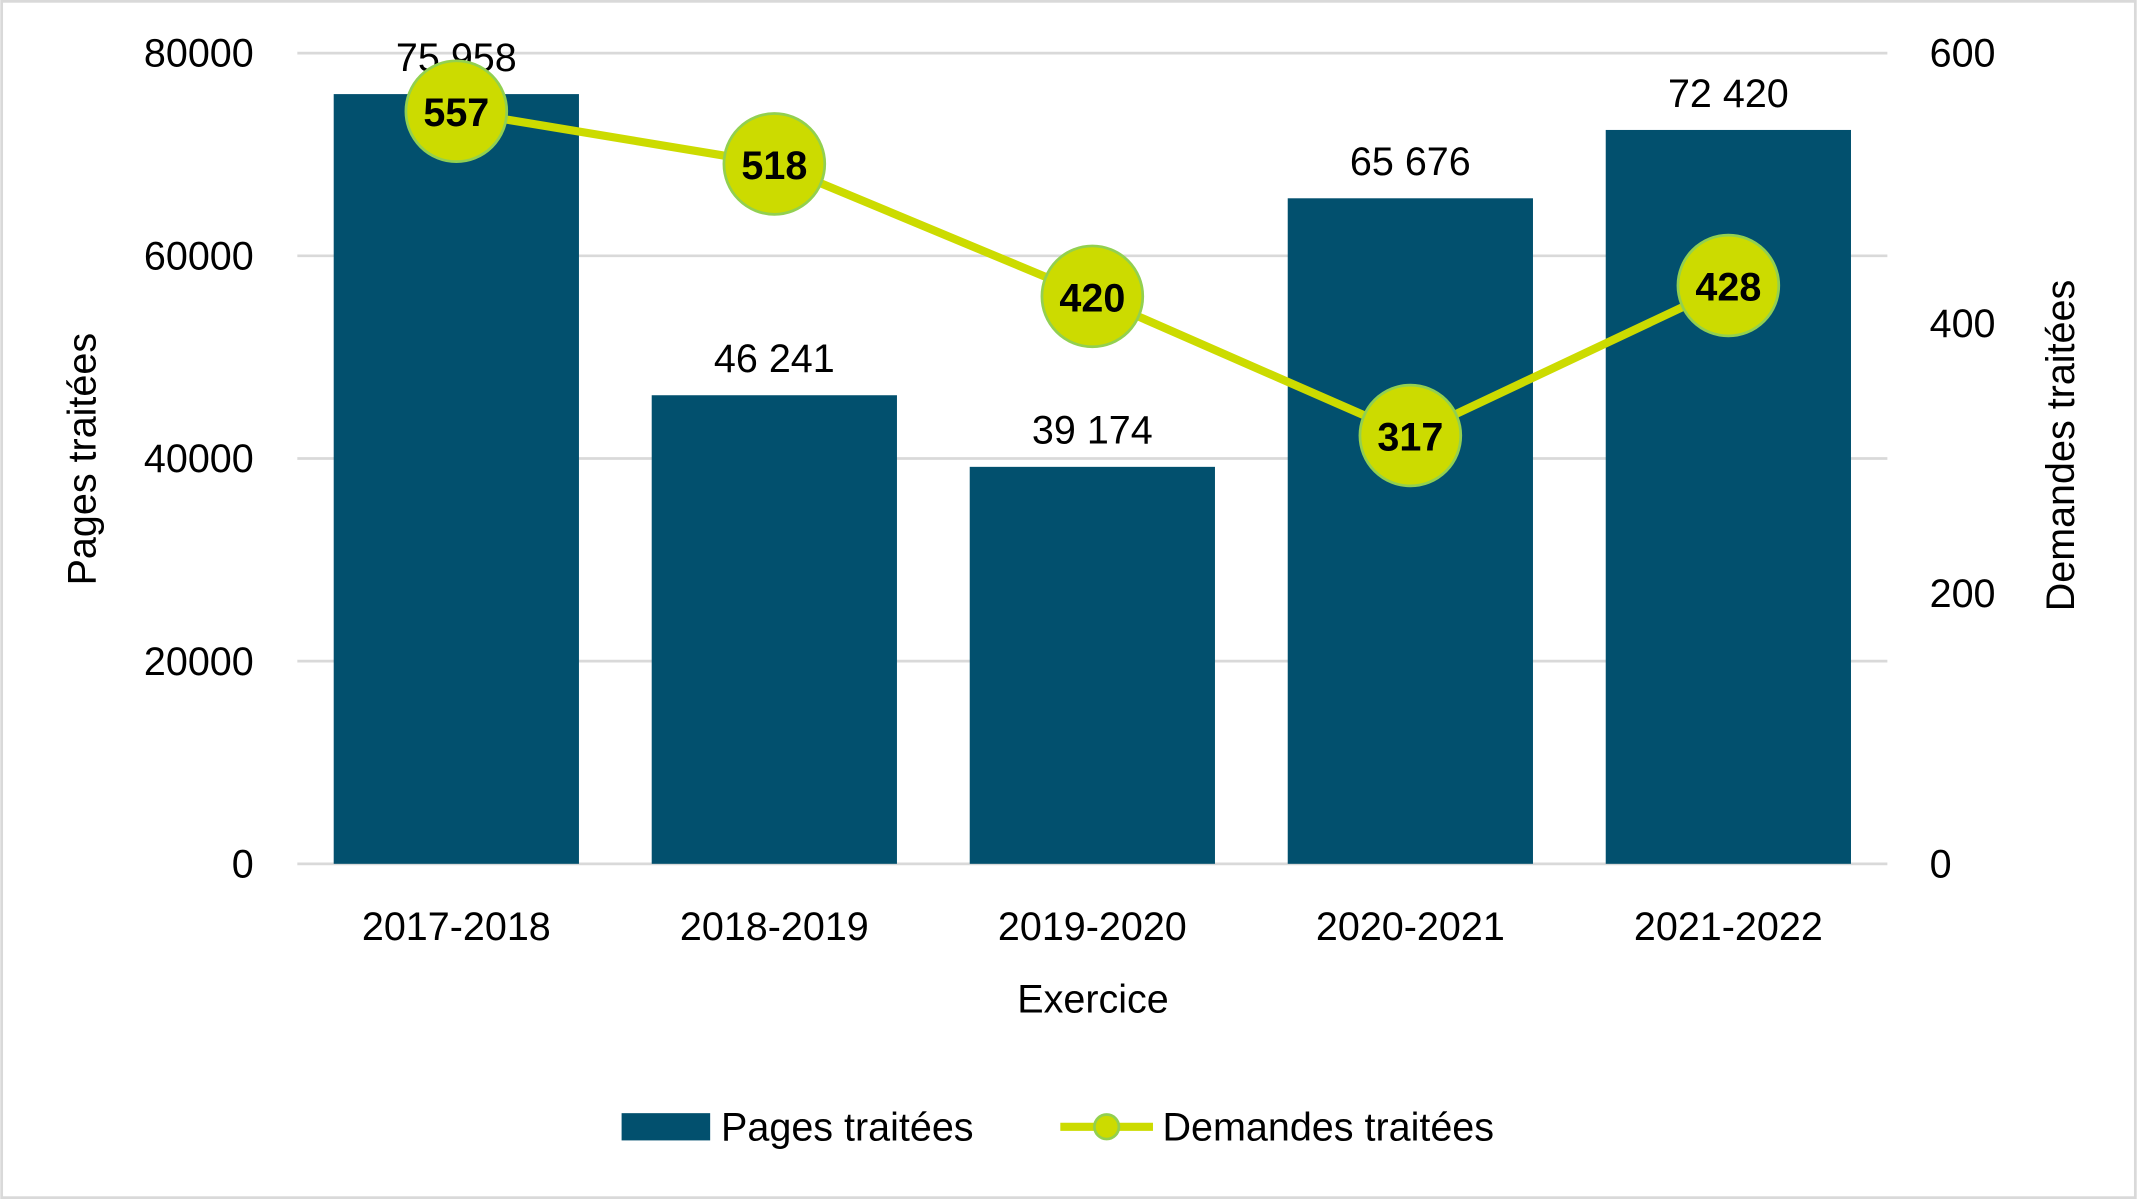 This screenshot has height=1199, width=2137. Describe the element at coordinates (1963, 54) in the screenshot. I see `y2-tick-label: 600` at that location.